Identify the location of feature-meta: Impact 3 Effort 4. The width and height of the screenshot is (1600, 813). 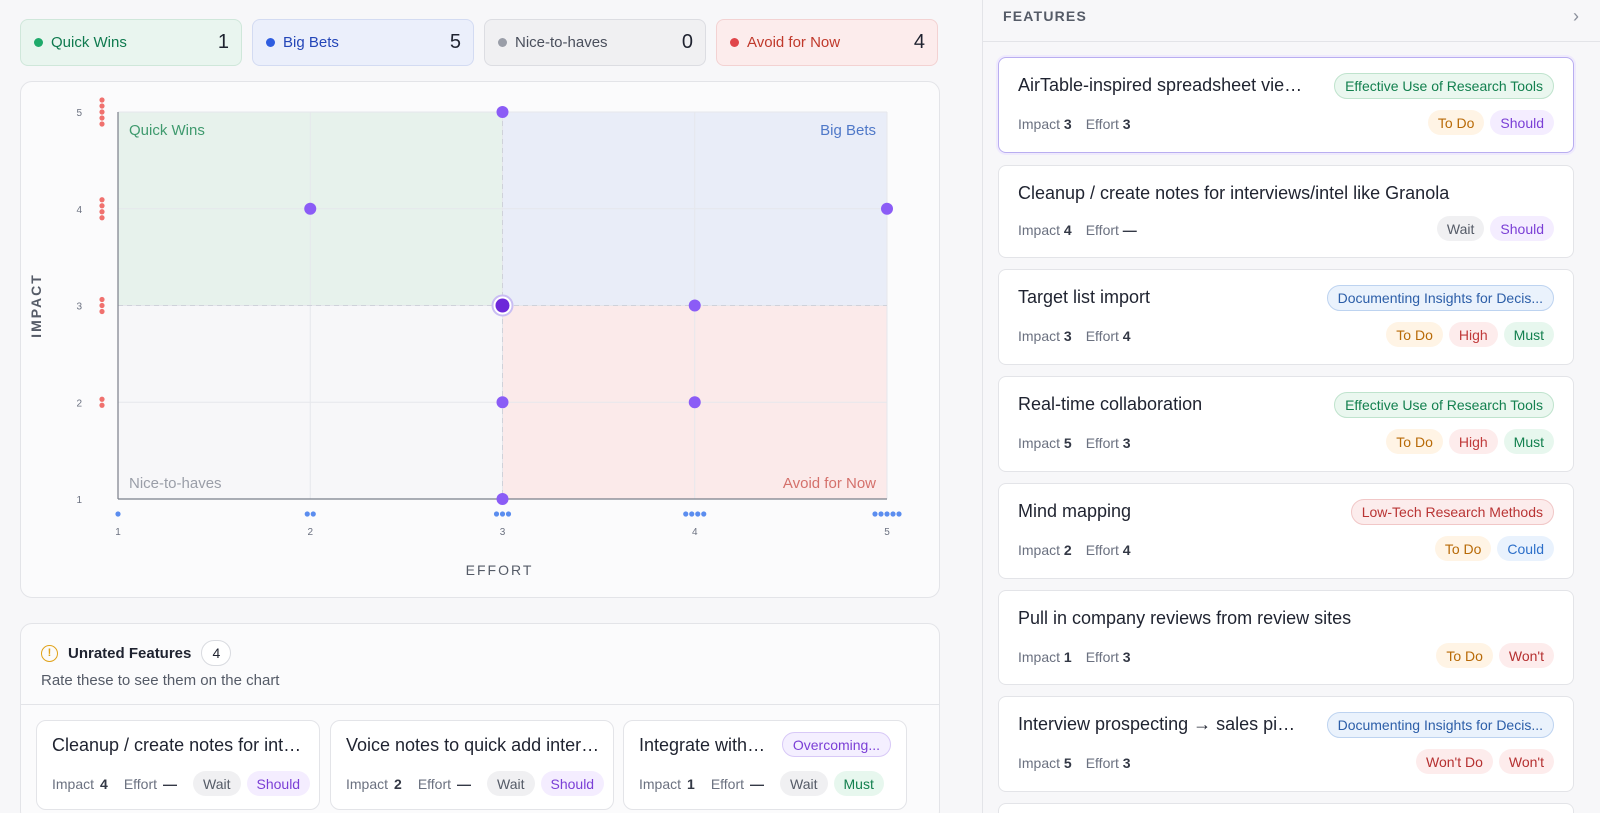
(1081, 336).